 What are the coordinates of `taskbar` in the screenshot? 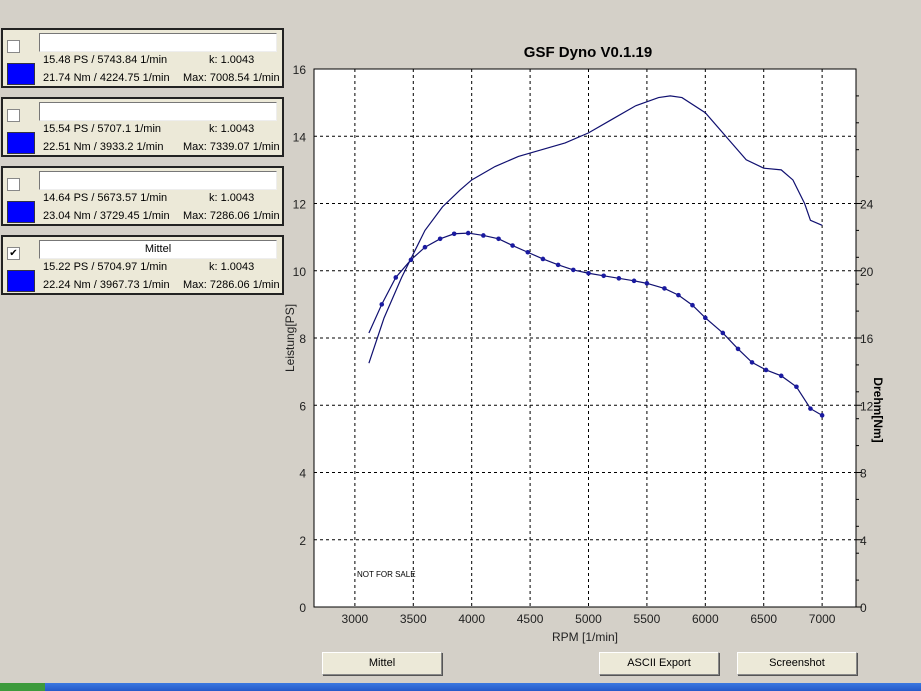 It's located at (460, 687).